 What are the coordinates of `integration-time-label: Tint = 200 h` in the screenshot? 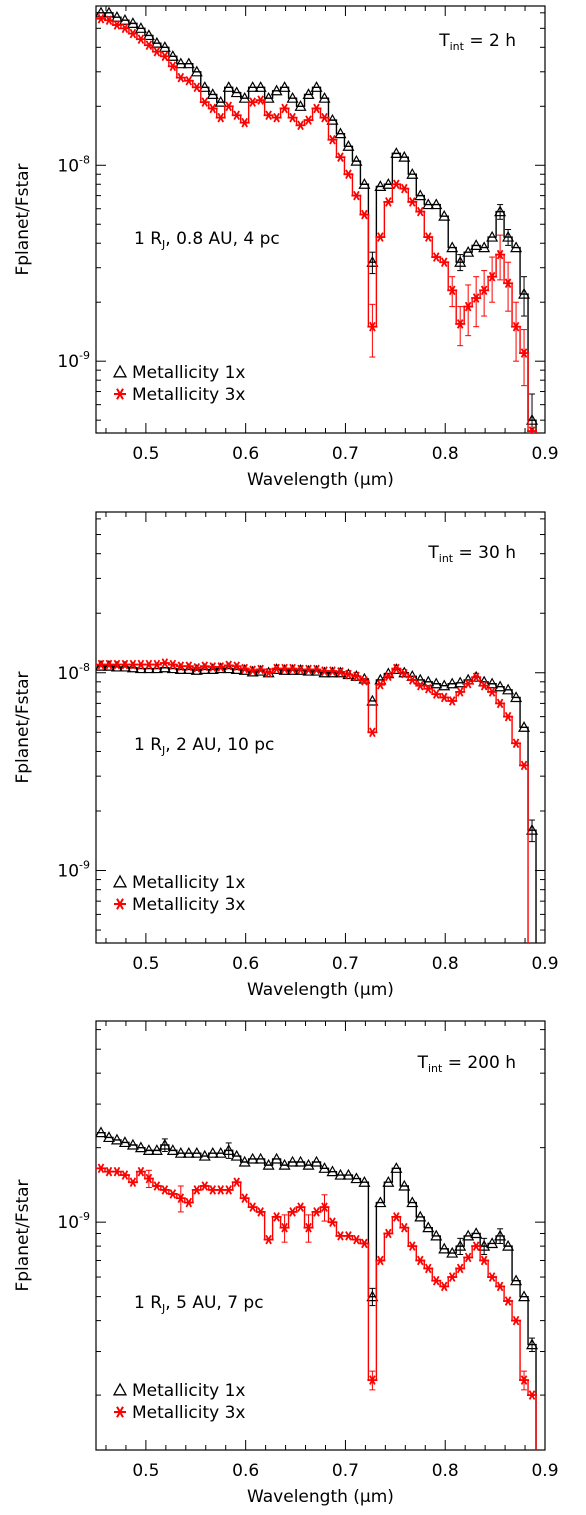 It's located at (466, 1064).